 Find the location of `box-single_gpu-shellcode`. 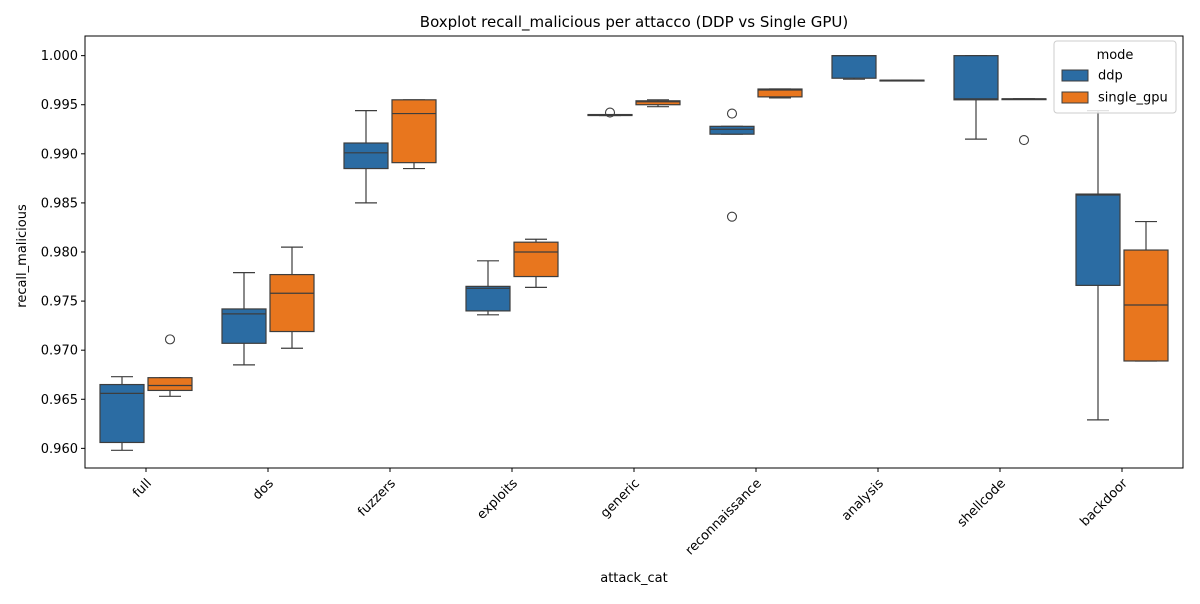

box-single_gpu-shellcode is located at coordinates (1024, 122).